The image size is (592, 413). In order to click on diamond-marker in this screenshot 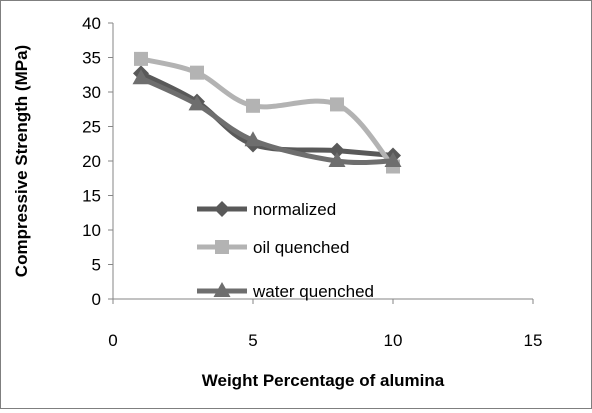, I will do `click(337, 150)`.